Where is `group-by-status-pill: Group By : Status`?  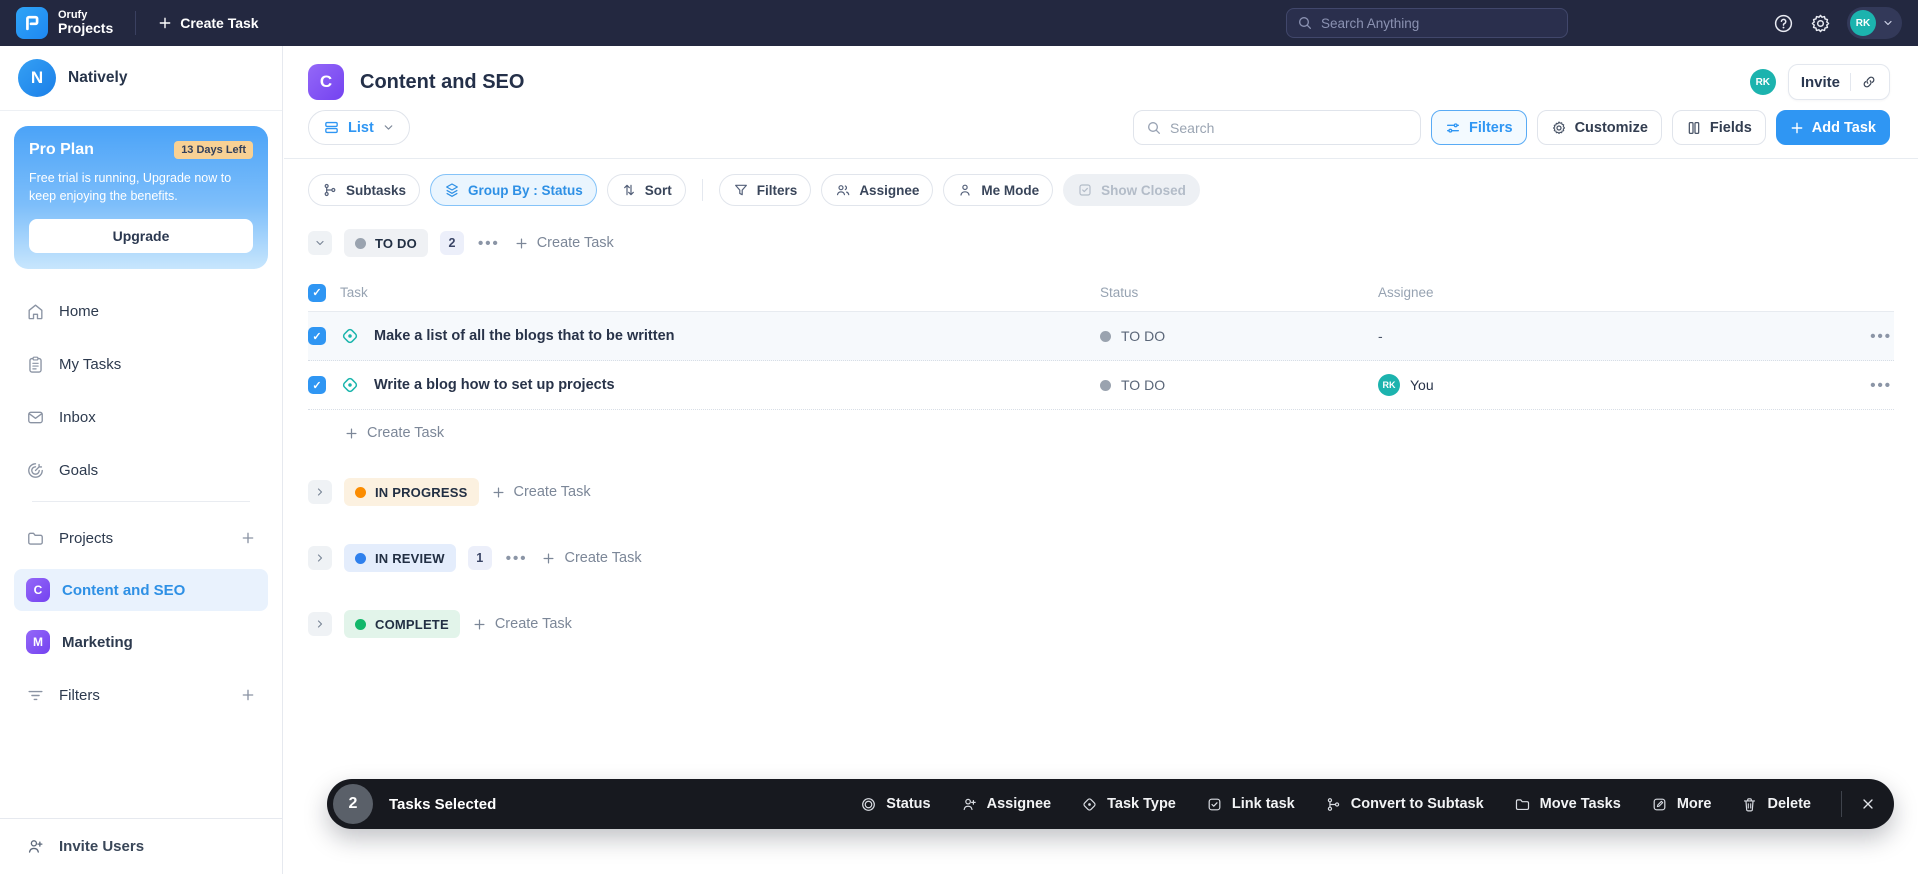 group-by-status-pill: Group By : Status is located at coordinates (513, 190).